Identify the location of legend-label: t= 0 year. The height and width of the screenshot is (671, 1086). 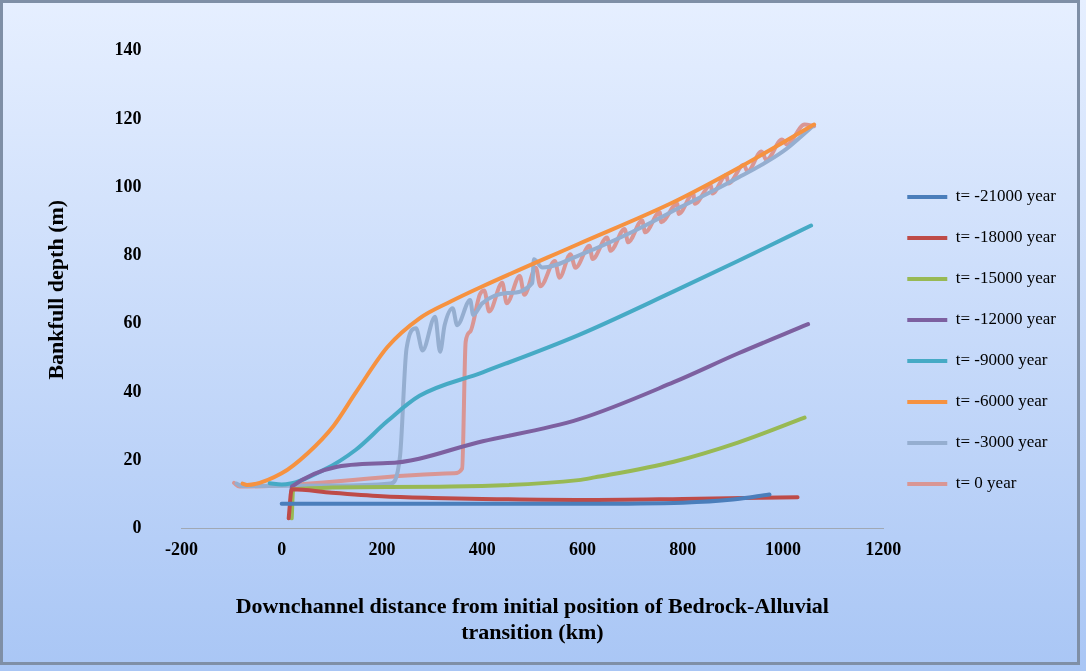
(986, 483).